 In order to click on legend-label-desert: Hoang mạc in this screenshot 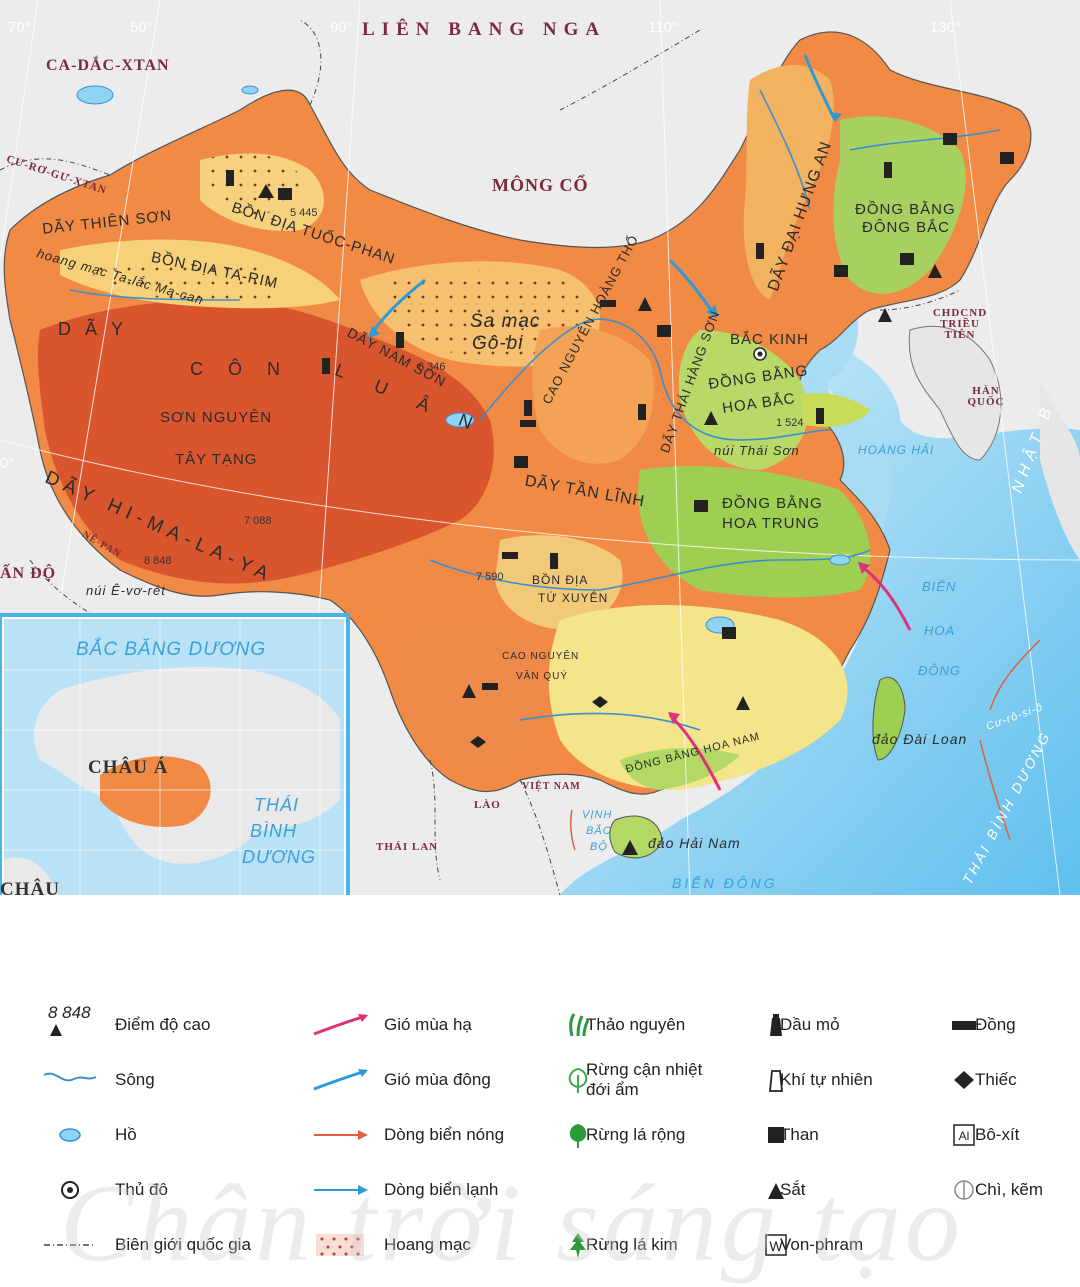, I will do `click(427, 1244)`.